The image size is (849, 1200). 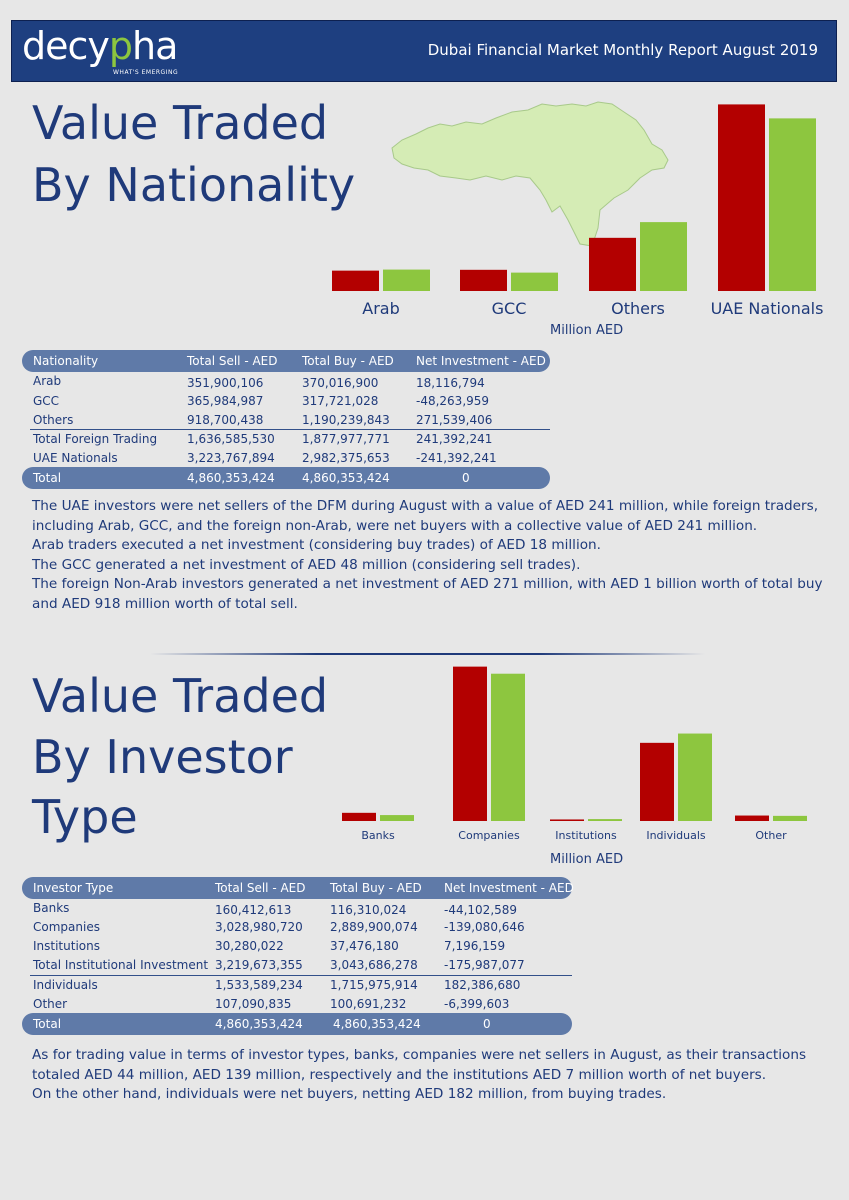 What do you see at coordinates (66, 361) in the screenshot?
I see `table1-col-nationality: Nationality` at bounding box center [66, 361].